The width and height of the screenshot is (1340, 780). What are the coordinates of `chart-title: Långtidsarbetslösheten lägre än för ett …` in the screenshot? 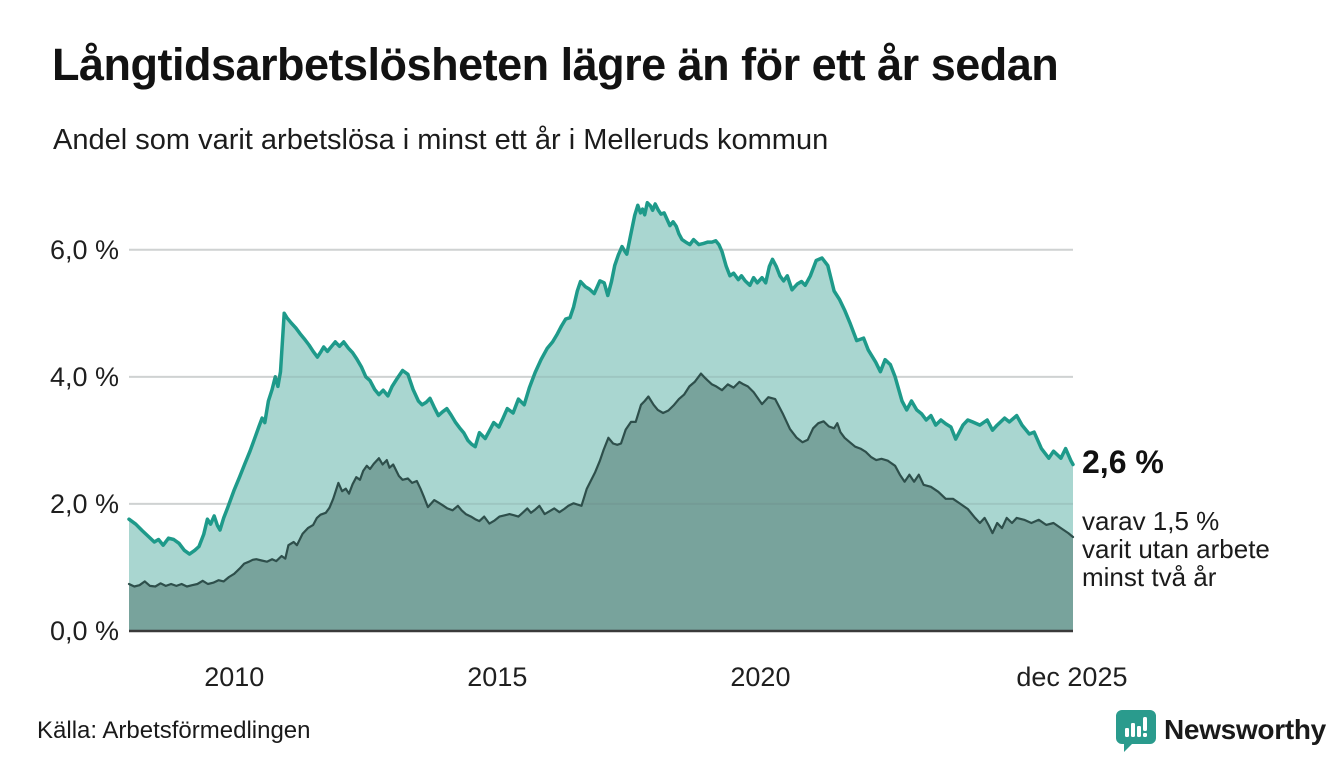 It's located at (555, 64).